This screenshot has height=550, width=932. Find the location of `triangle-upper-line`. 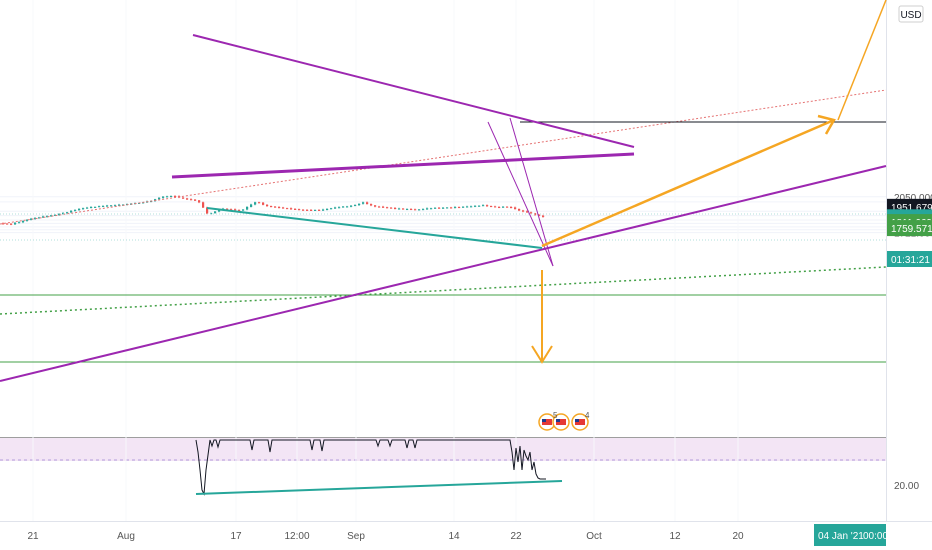

triangle-upper-line is located at coordinates (413, 91).